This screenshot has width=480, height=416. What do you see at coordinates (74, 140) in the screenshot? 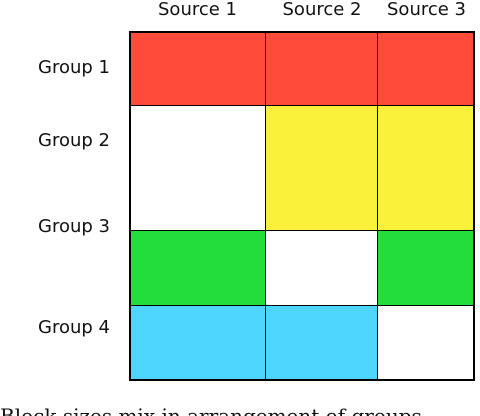
I see `row-label-group-2: Group 2` at bounding box center [74, 140].